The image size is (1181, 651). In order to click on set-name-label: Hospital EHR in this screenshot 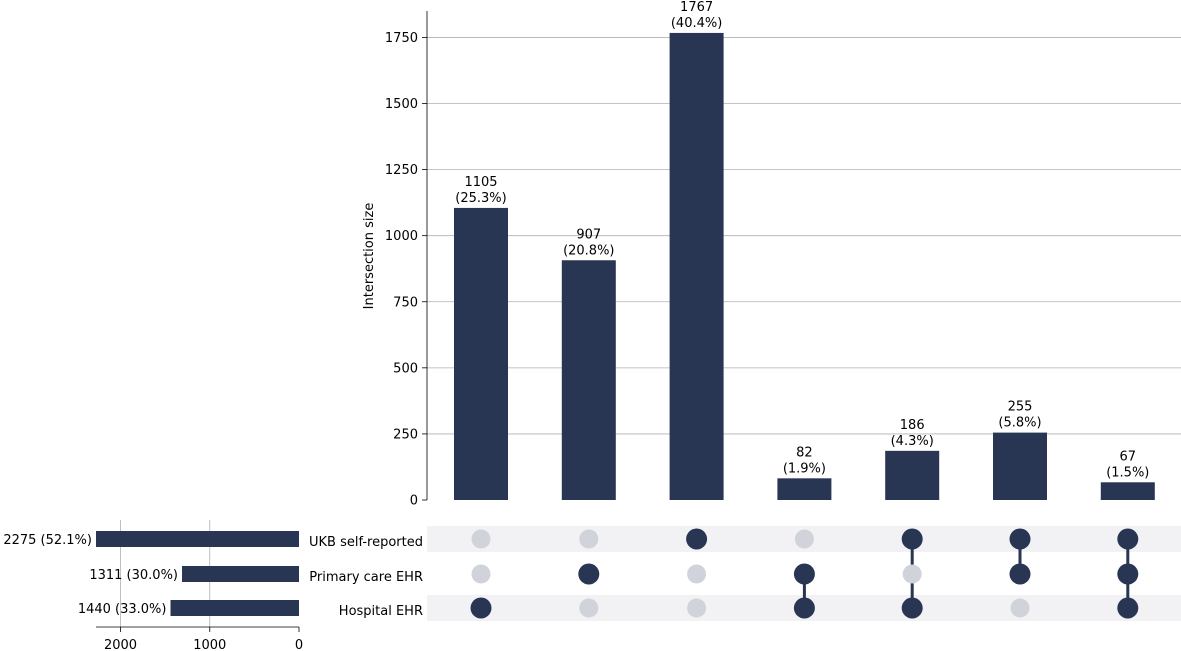, I will do `click(381, 611)`.